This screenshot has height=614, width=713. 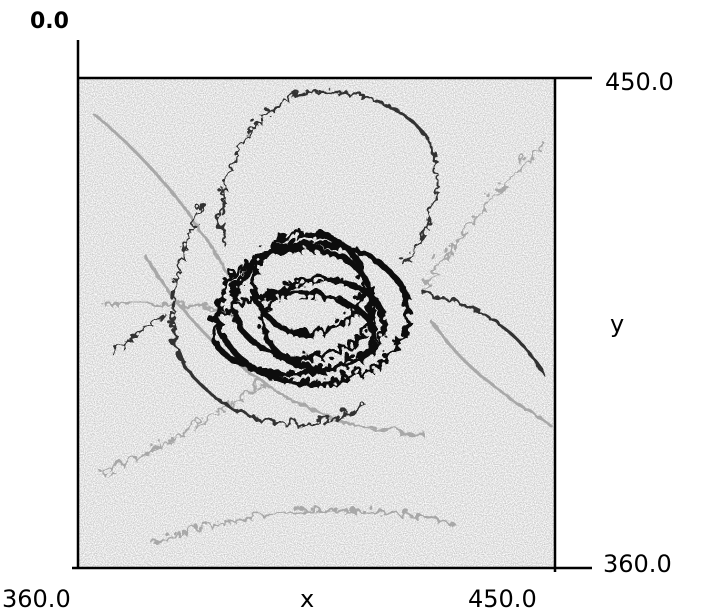 What do you see at coordinates (49, 21) in the screenshot?
I see `corner-label: 0.0` at bounding box center [49, 21].